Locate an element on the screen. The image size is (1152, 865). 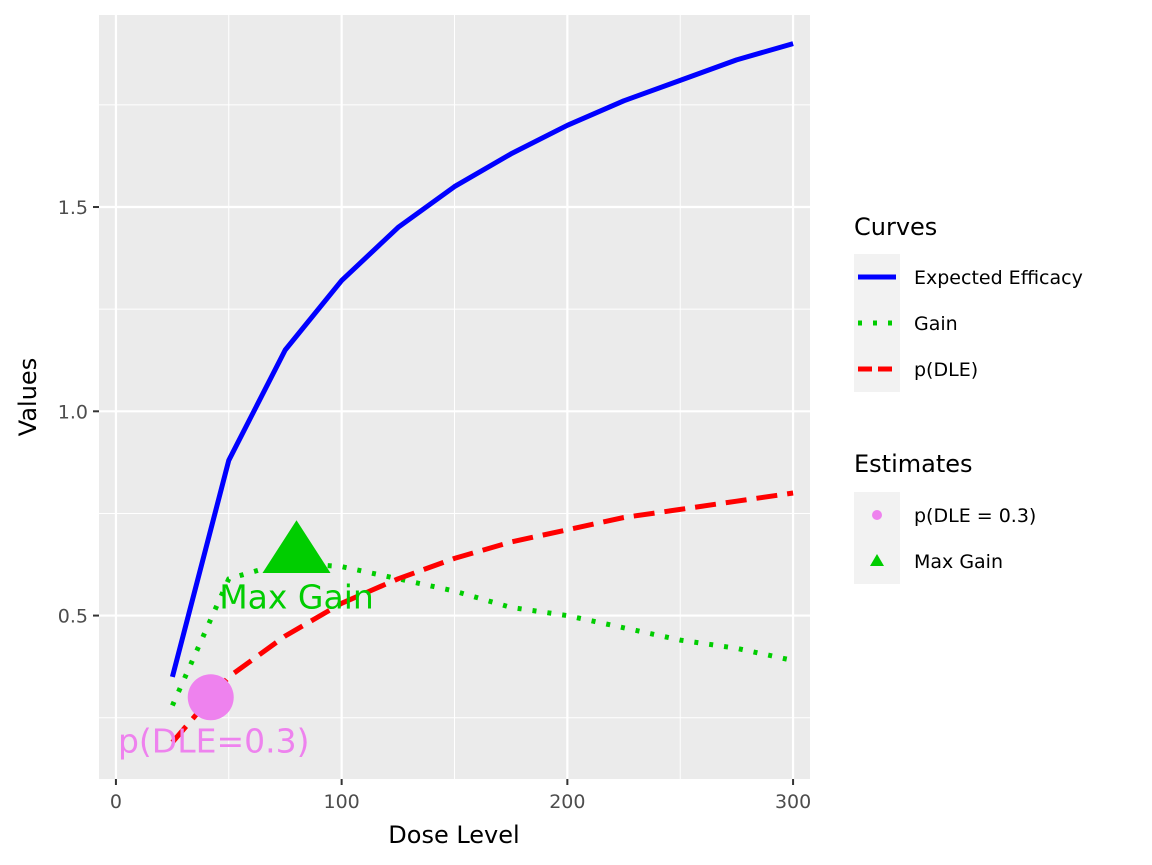
y-tick-label: 0.5 is located at coordinates (73, 617).